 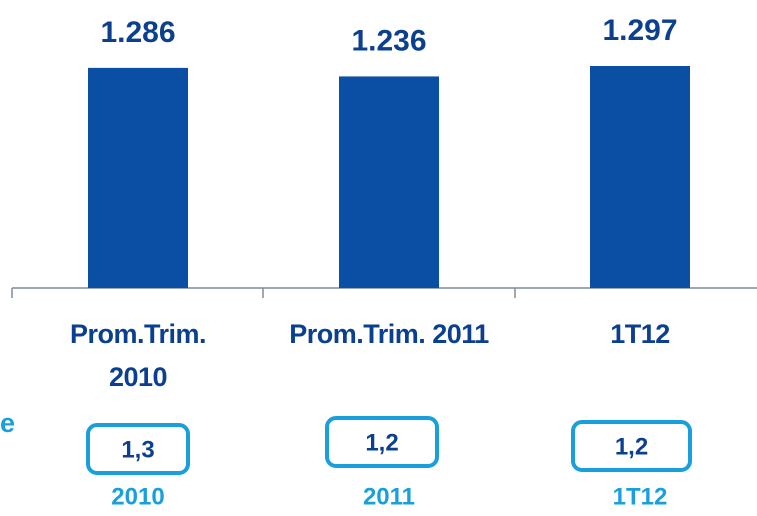 I want to click on x-tick-label: 1T12, so click(x=640, y=334).